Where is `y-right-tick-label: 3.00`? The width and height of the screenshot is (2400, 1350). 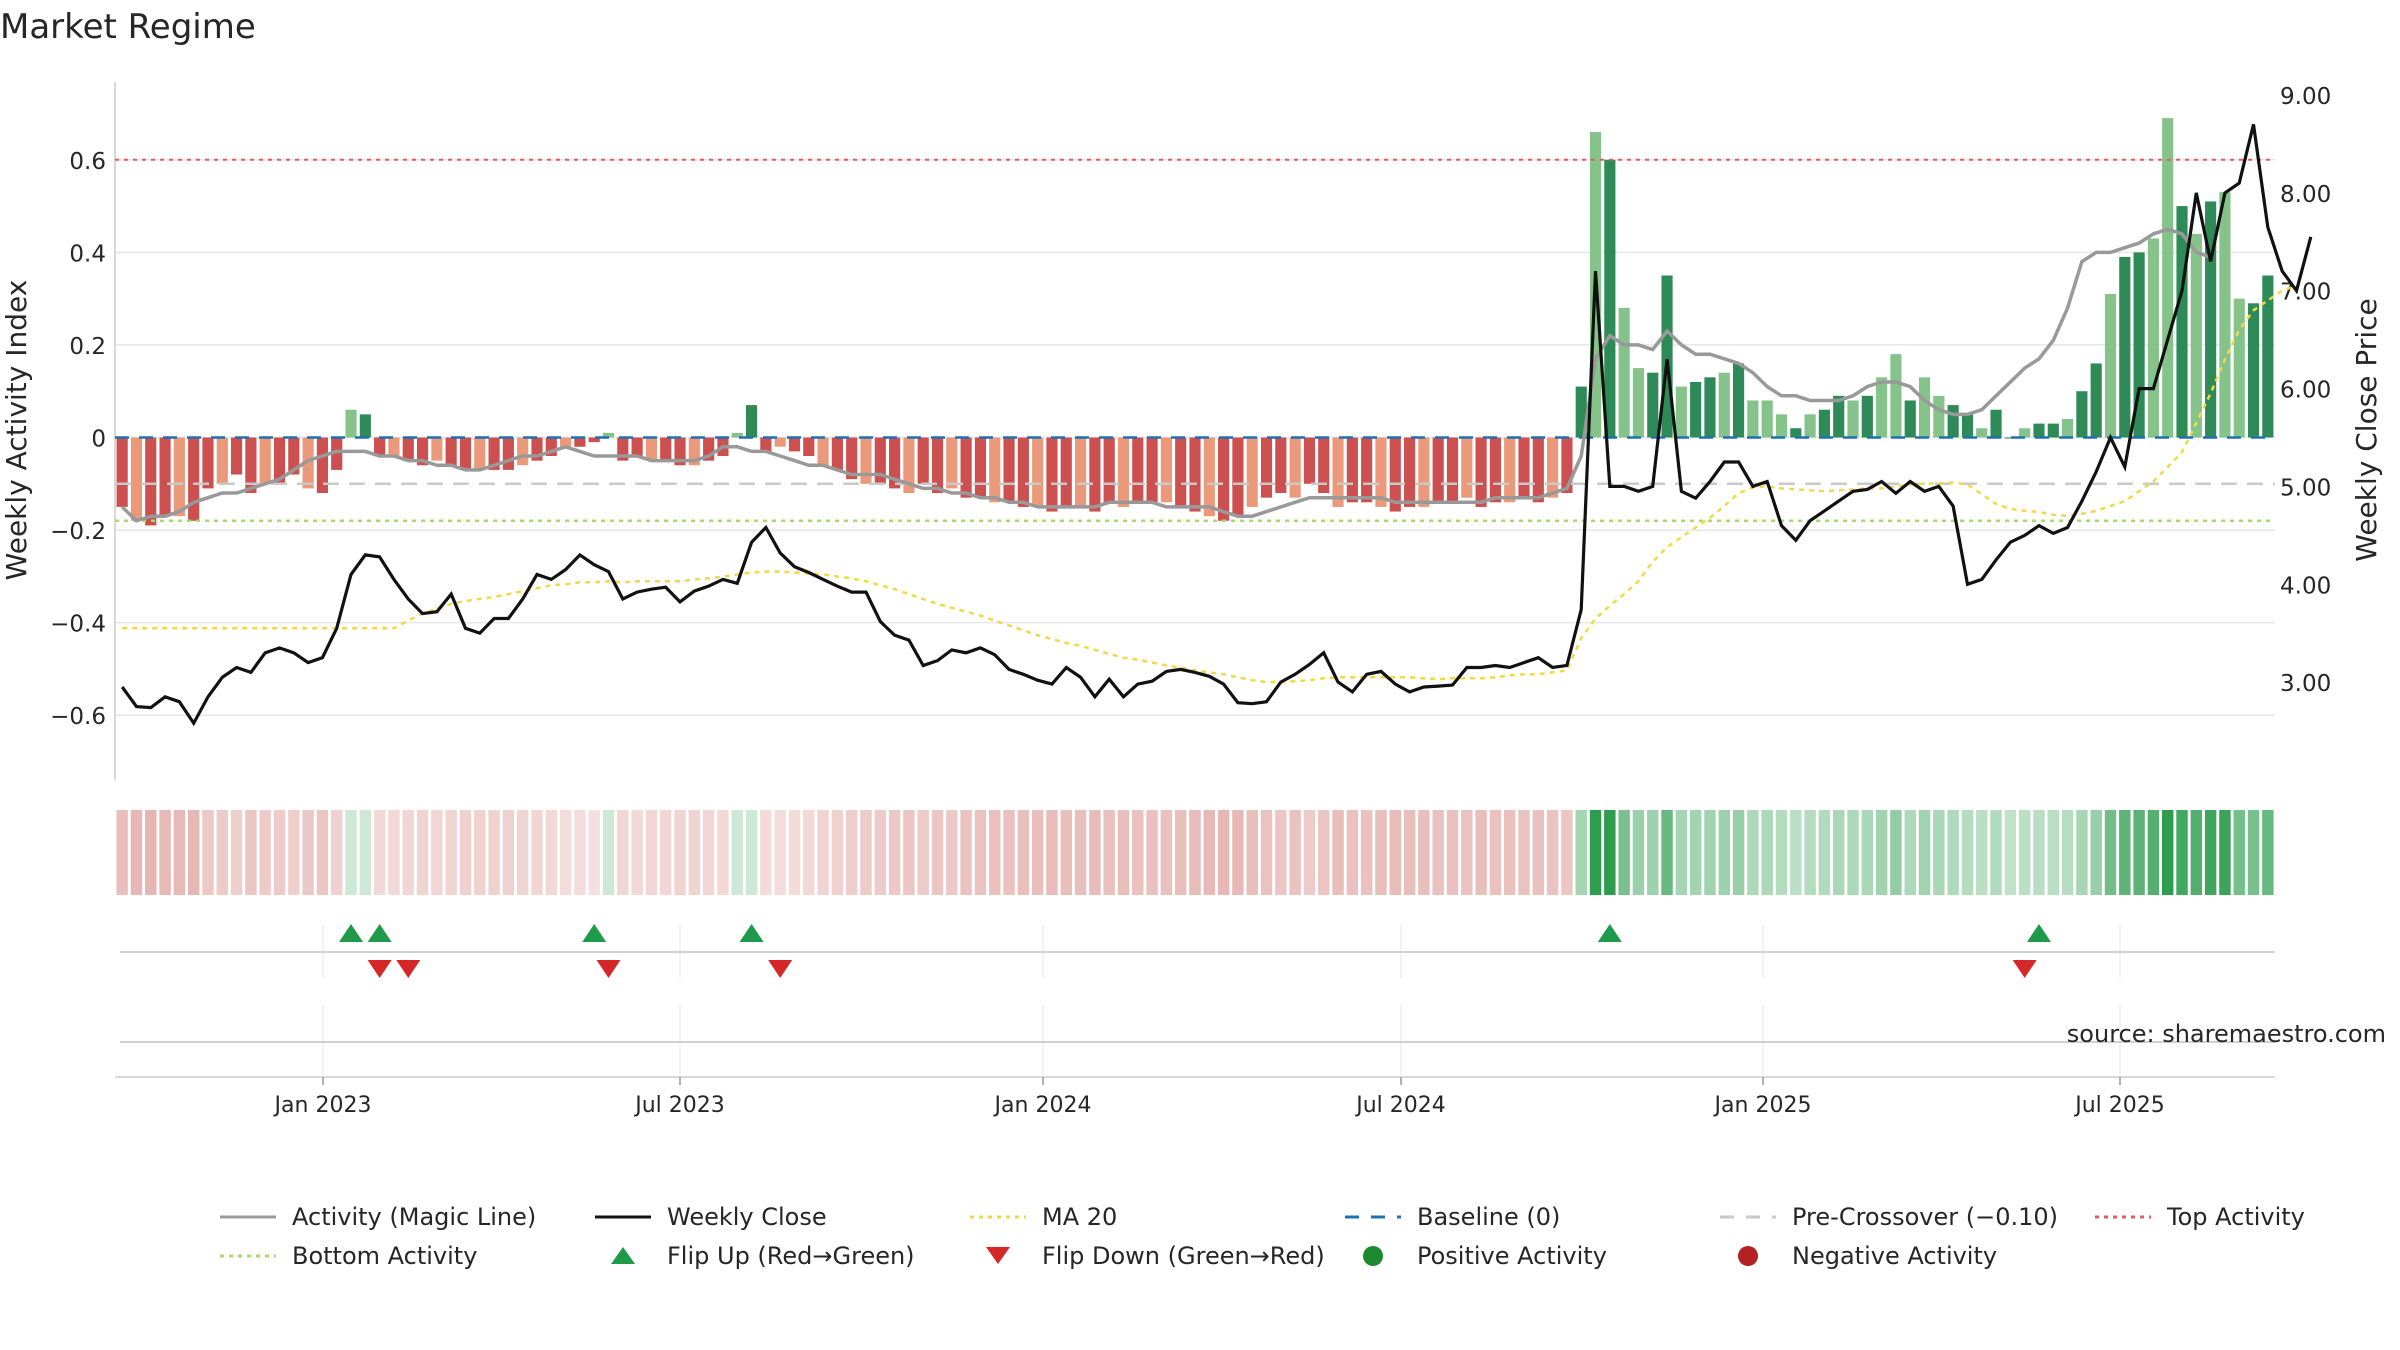 y-right-tick-label: 3.00 is located at coordinates (2305, 684).